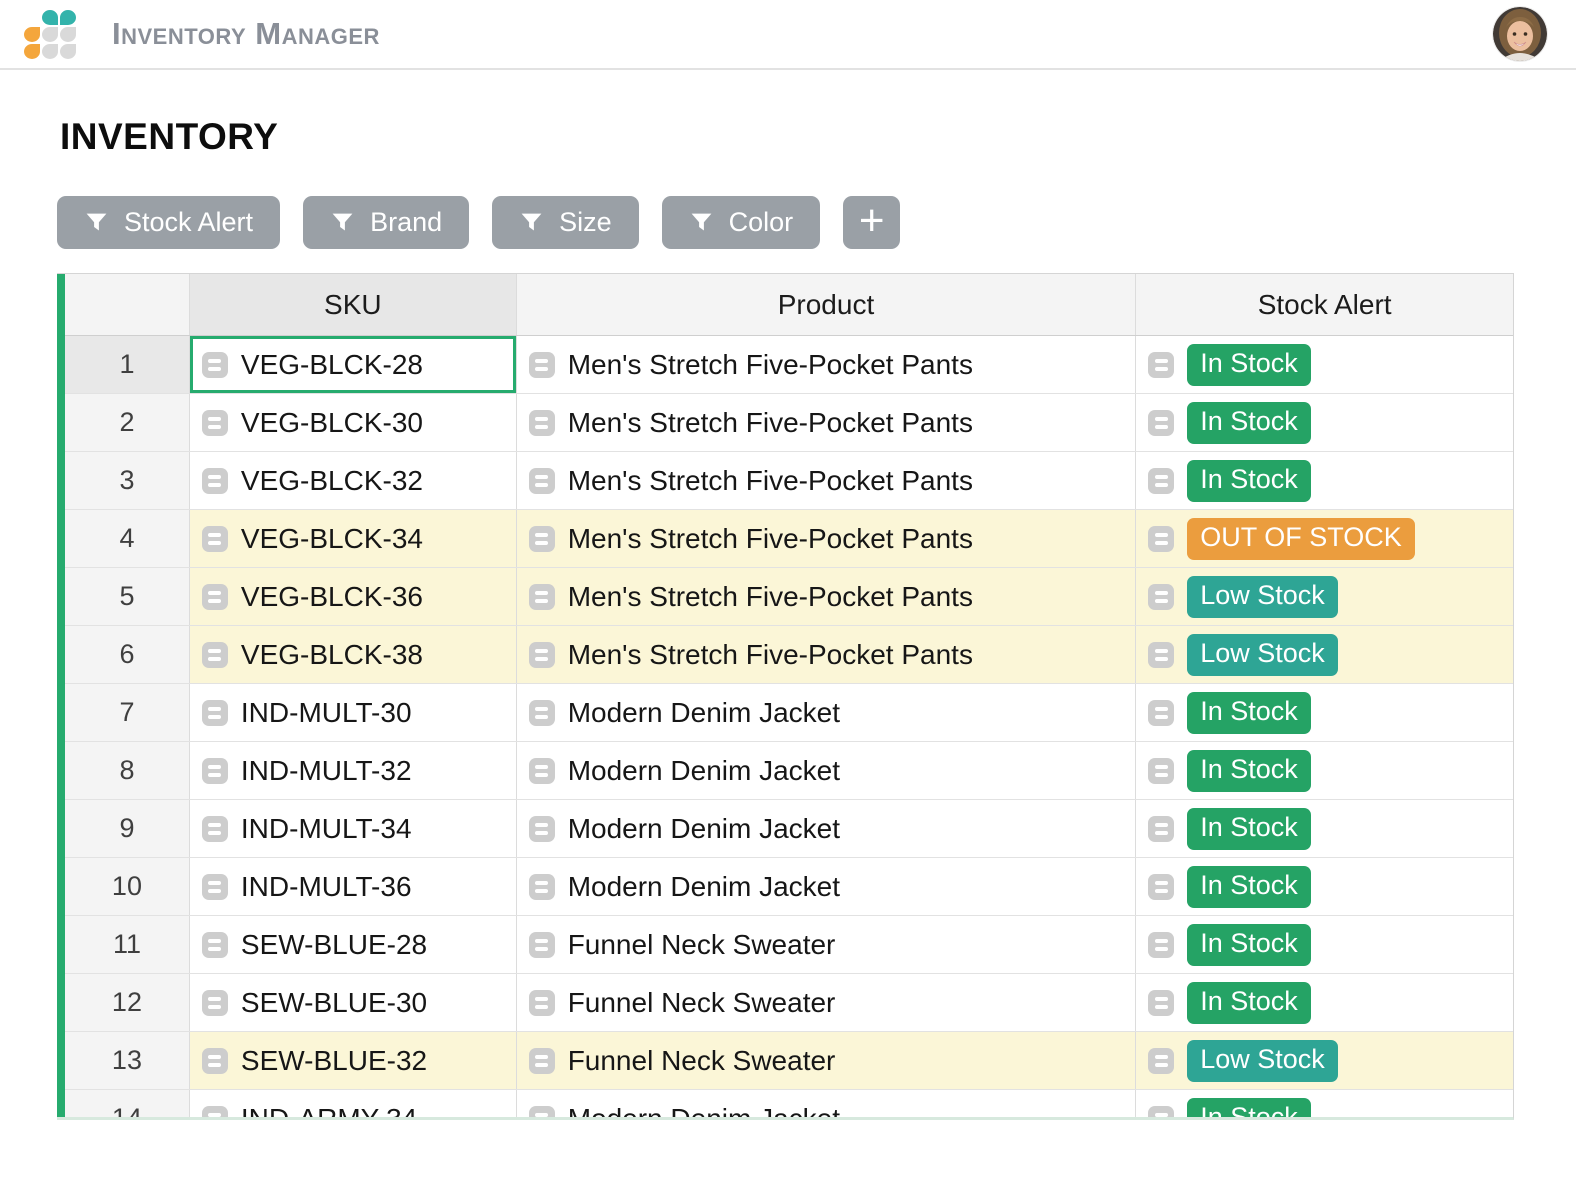 Image resolution: width=1576 pixels, height=1183 pixels. What do you see at coordinates (741, 222) in the screenshot?
I see `filter-button: Color` at bounding box center [741, 222].